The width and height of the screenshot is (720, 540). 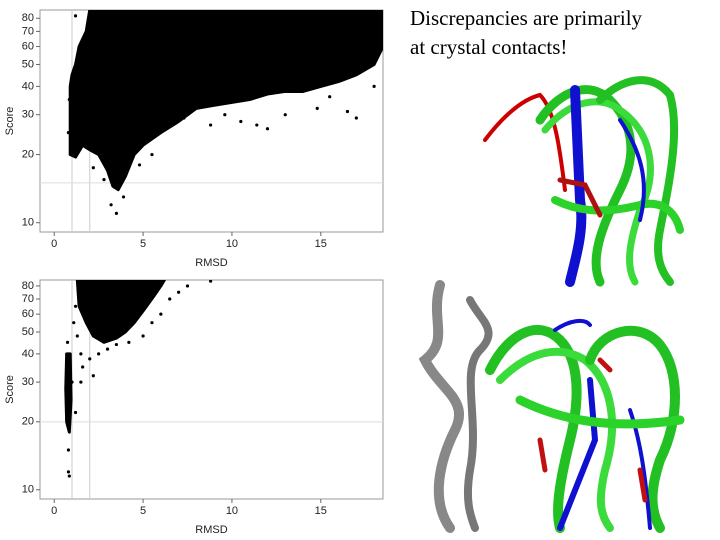 What do you see at coordinates (582, 176) in the screenshot?
I see `protein-image-top` at bounding box center [582, 176].